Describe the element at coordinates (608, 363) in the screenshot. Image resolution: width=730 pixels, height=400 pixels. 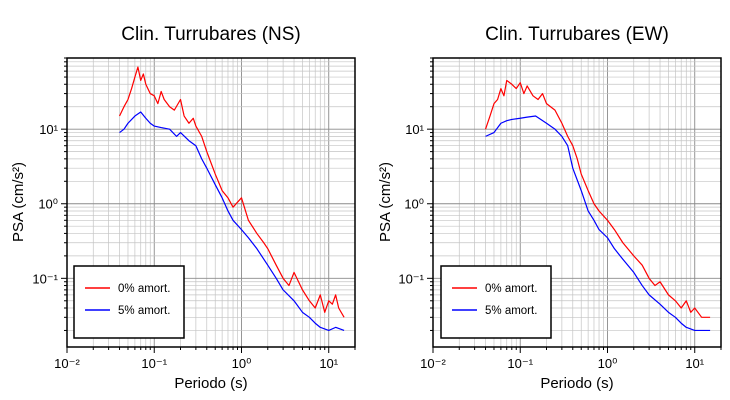
I see `x-tick-label-ew: 10⁰` at that location.